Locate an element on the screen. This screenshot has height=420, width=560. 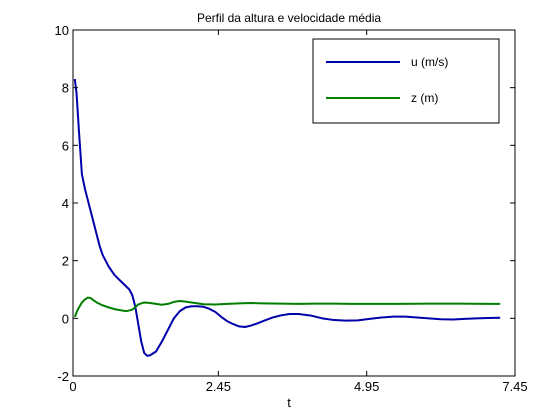
legend-label-z: z (m) is located at coordinates (424, 98).